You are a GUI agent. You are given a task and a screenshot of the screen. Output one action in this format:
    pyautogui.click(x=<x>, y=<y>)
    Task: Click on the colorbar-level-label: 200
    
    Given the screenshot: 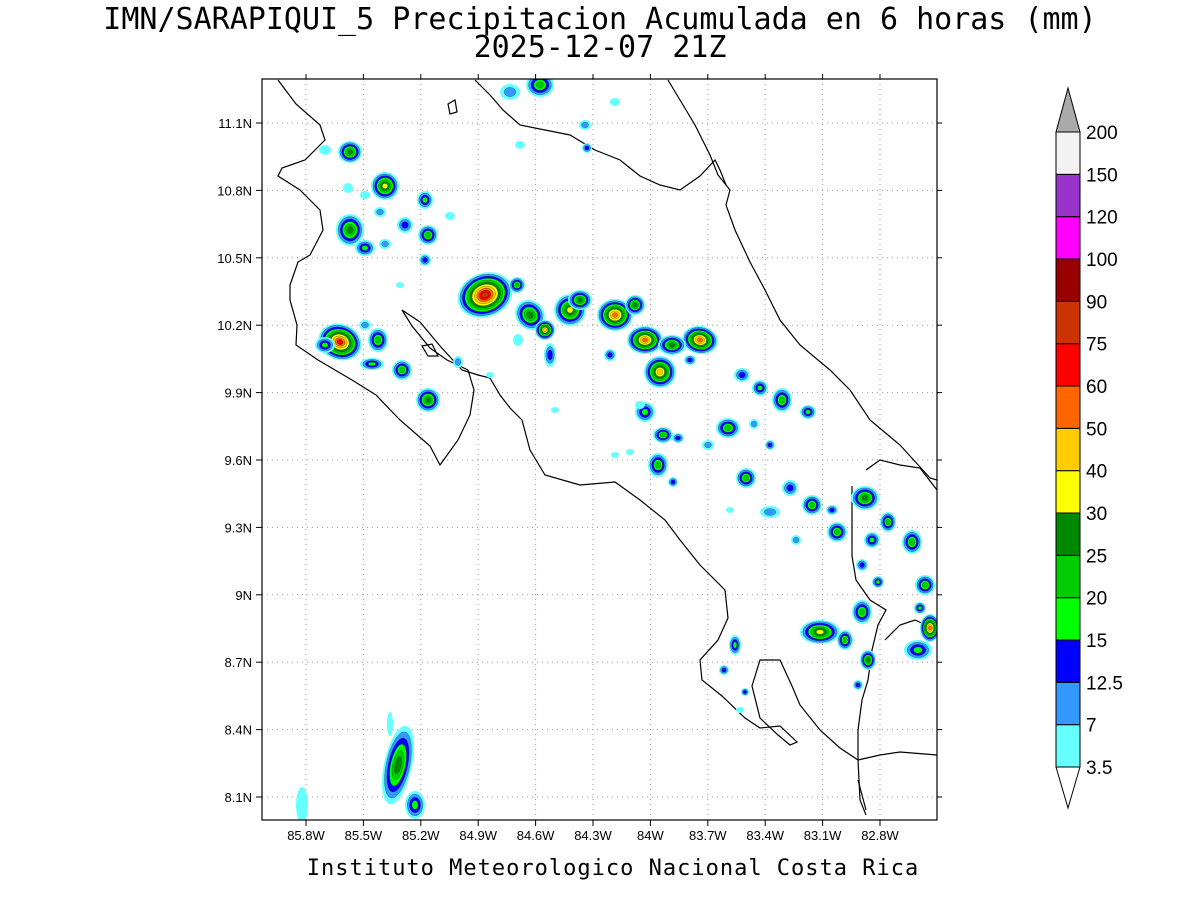 What is the action you would take?
    pyautogui.click(x=1102, y=133)
    